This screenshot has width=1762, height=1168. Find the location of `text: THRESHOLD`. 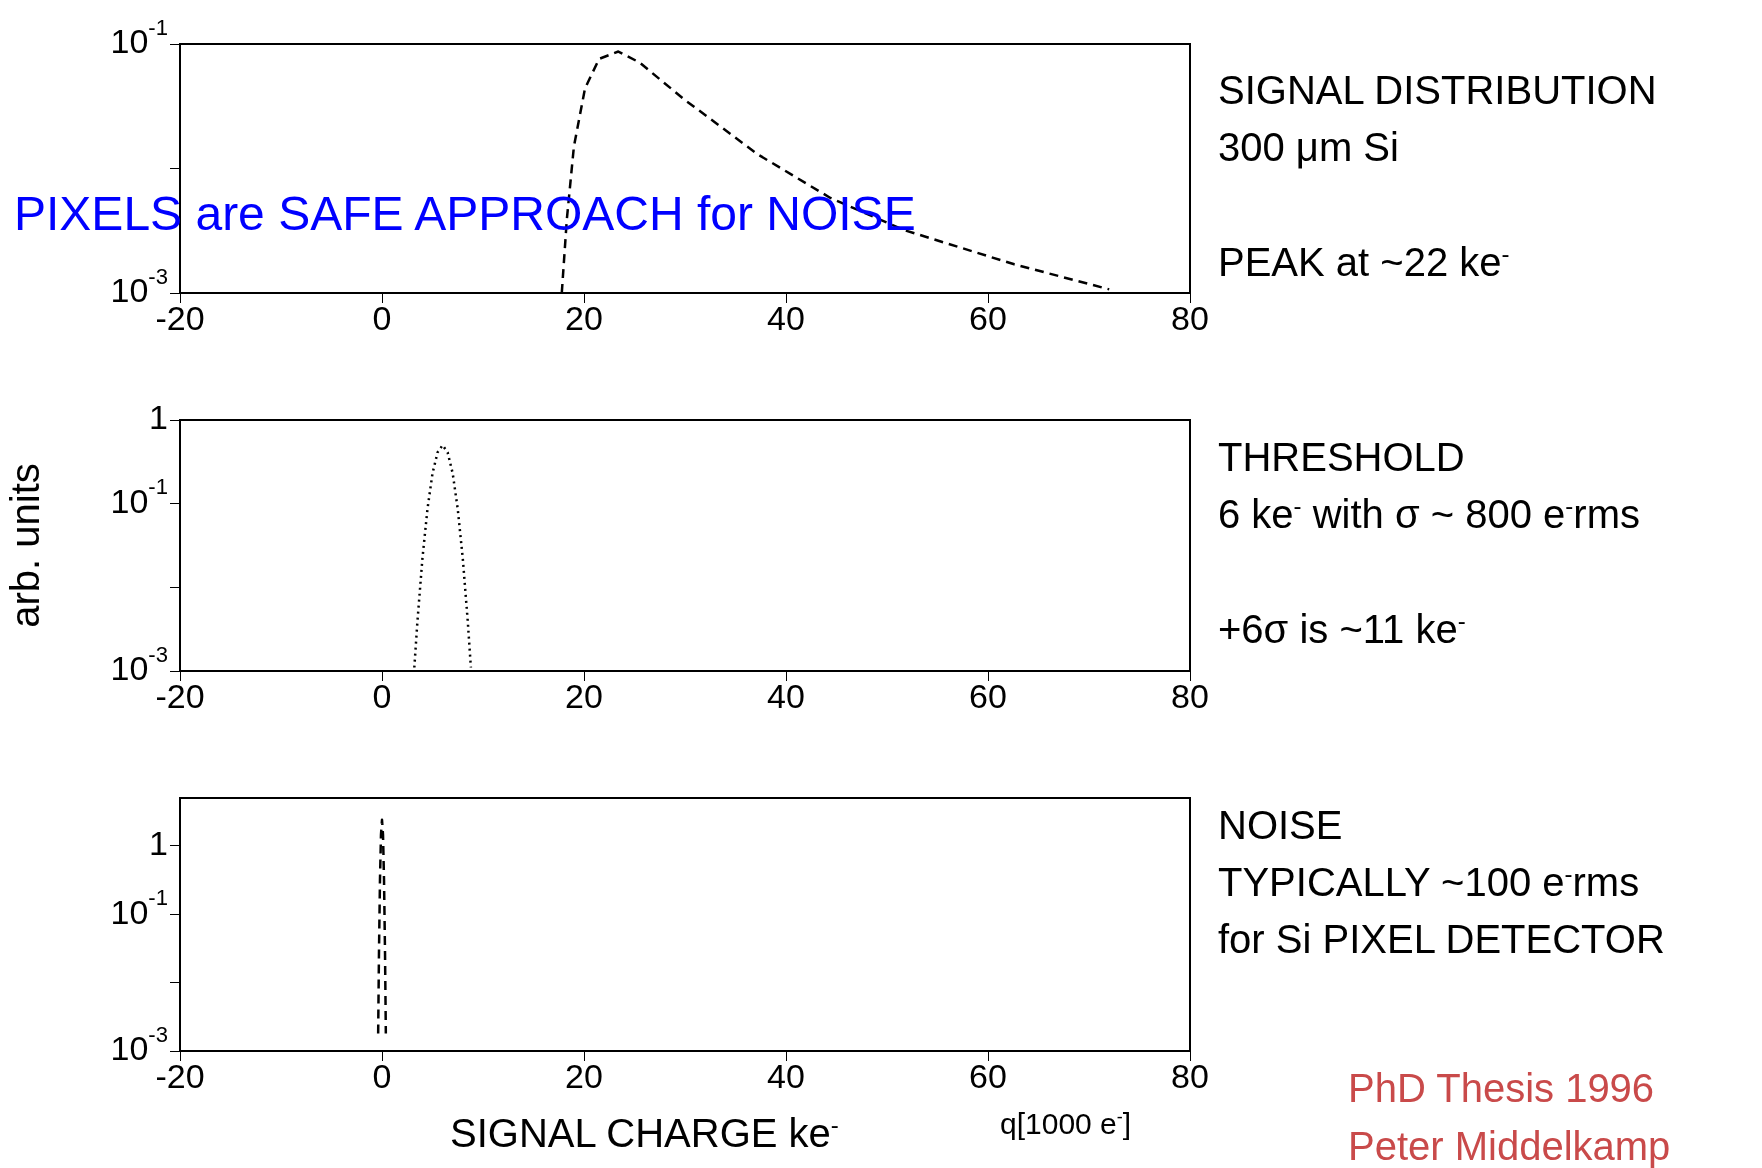

text: THRESHOLD is located at coordinates (1341, 457).